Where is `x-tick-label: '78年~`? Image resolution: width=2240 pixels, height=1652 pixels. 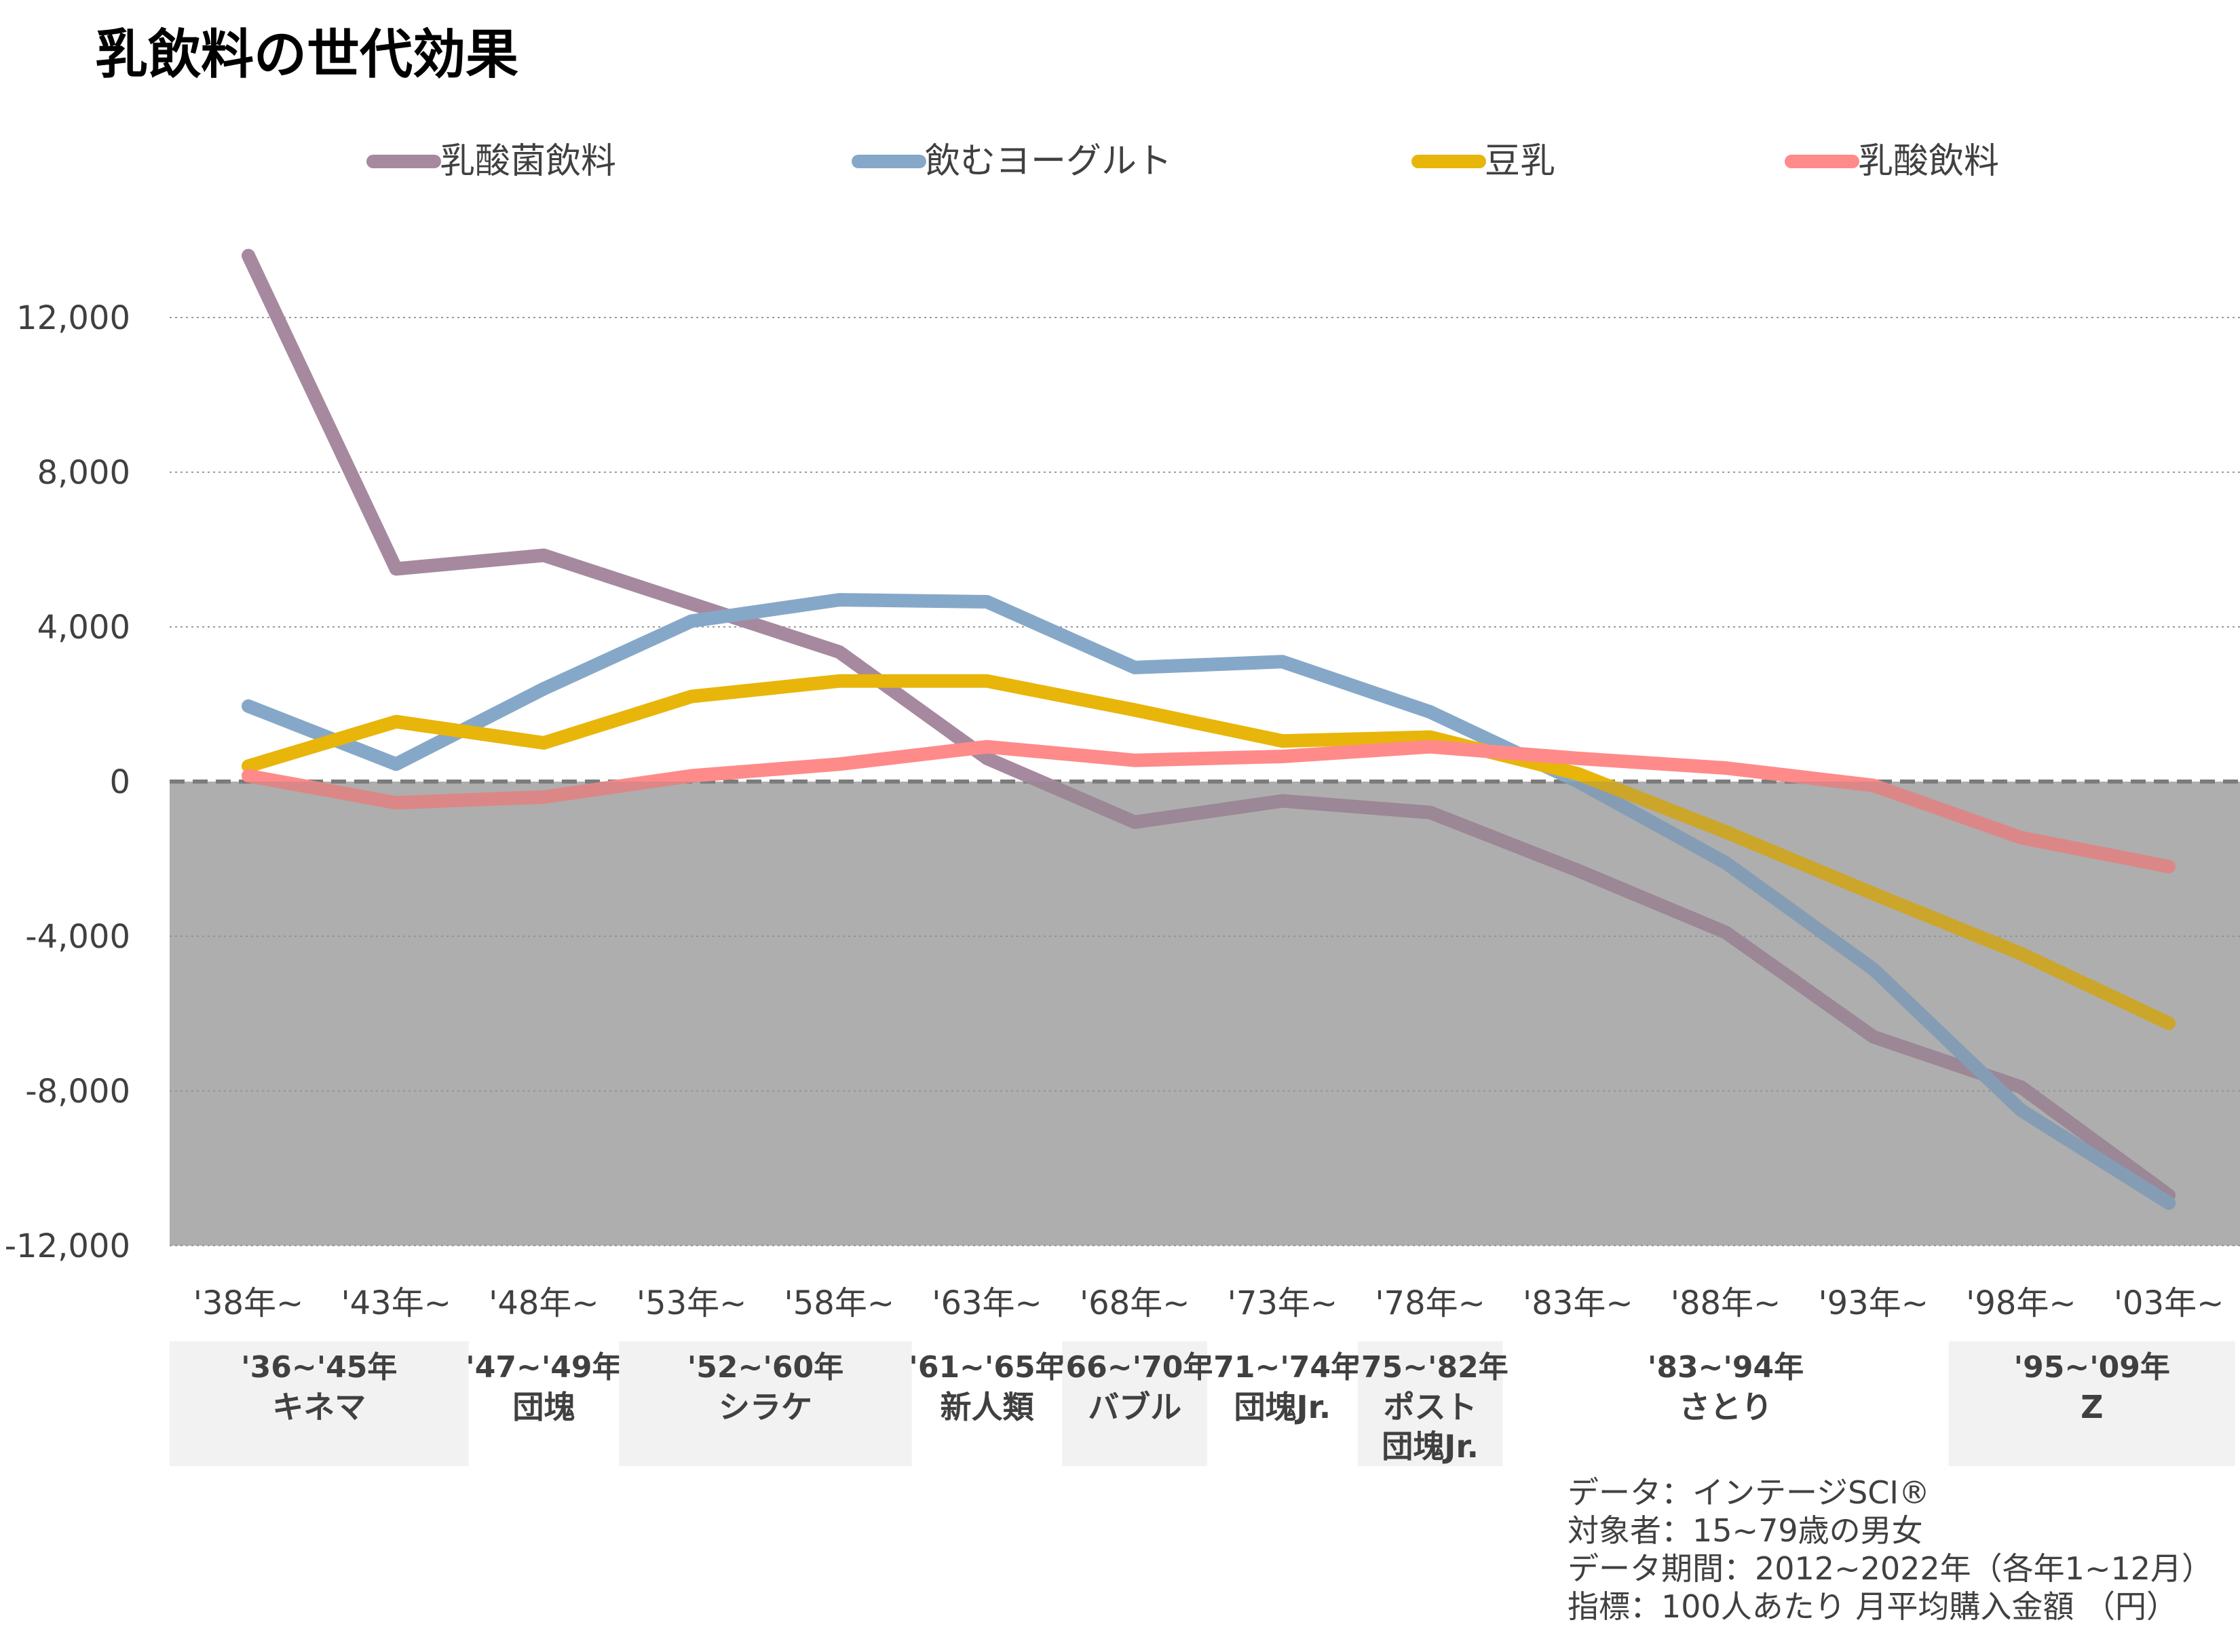
x-tick-label: '78年~ is located at coordinates (1430, 1303).